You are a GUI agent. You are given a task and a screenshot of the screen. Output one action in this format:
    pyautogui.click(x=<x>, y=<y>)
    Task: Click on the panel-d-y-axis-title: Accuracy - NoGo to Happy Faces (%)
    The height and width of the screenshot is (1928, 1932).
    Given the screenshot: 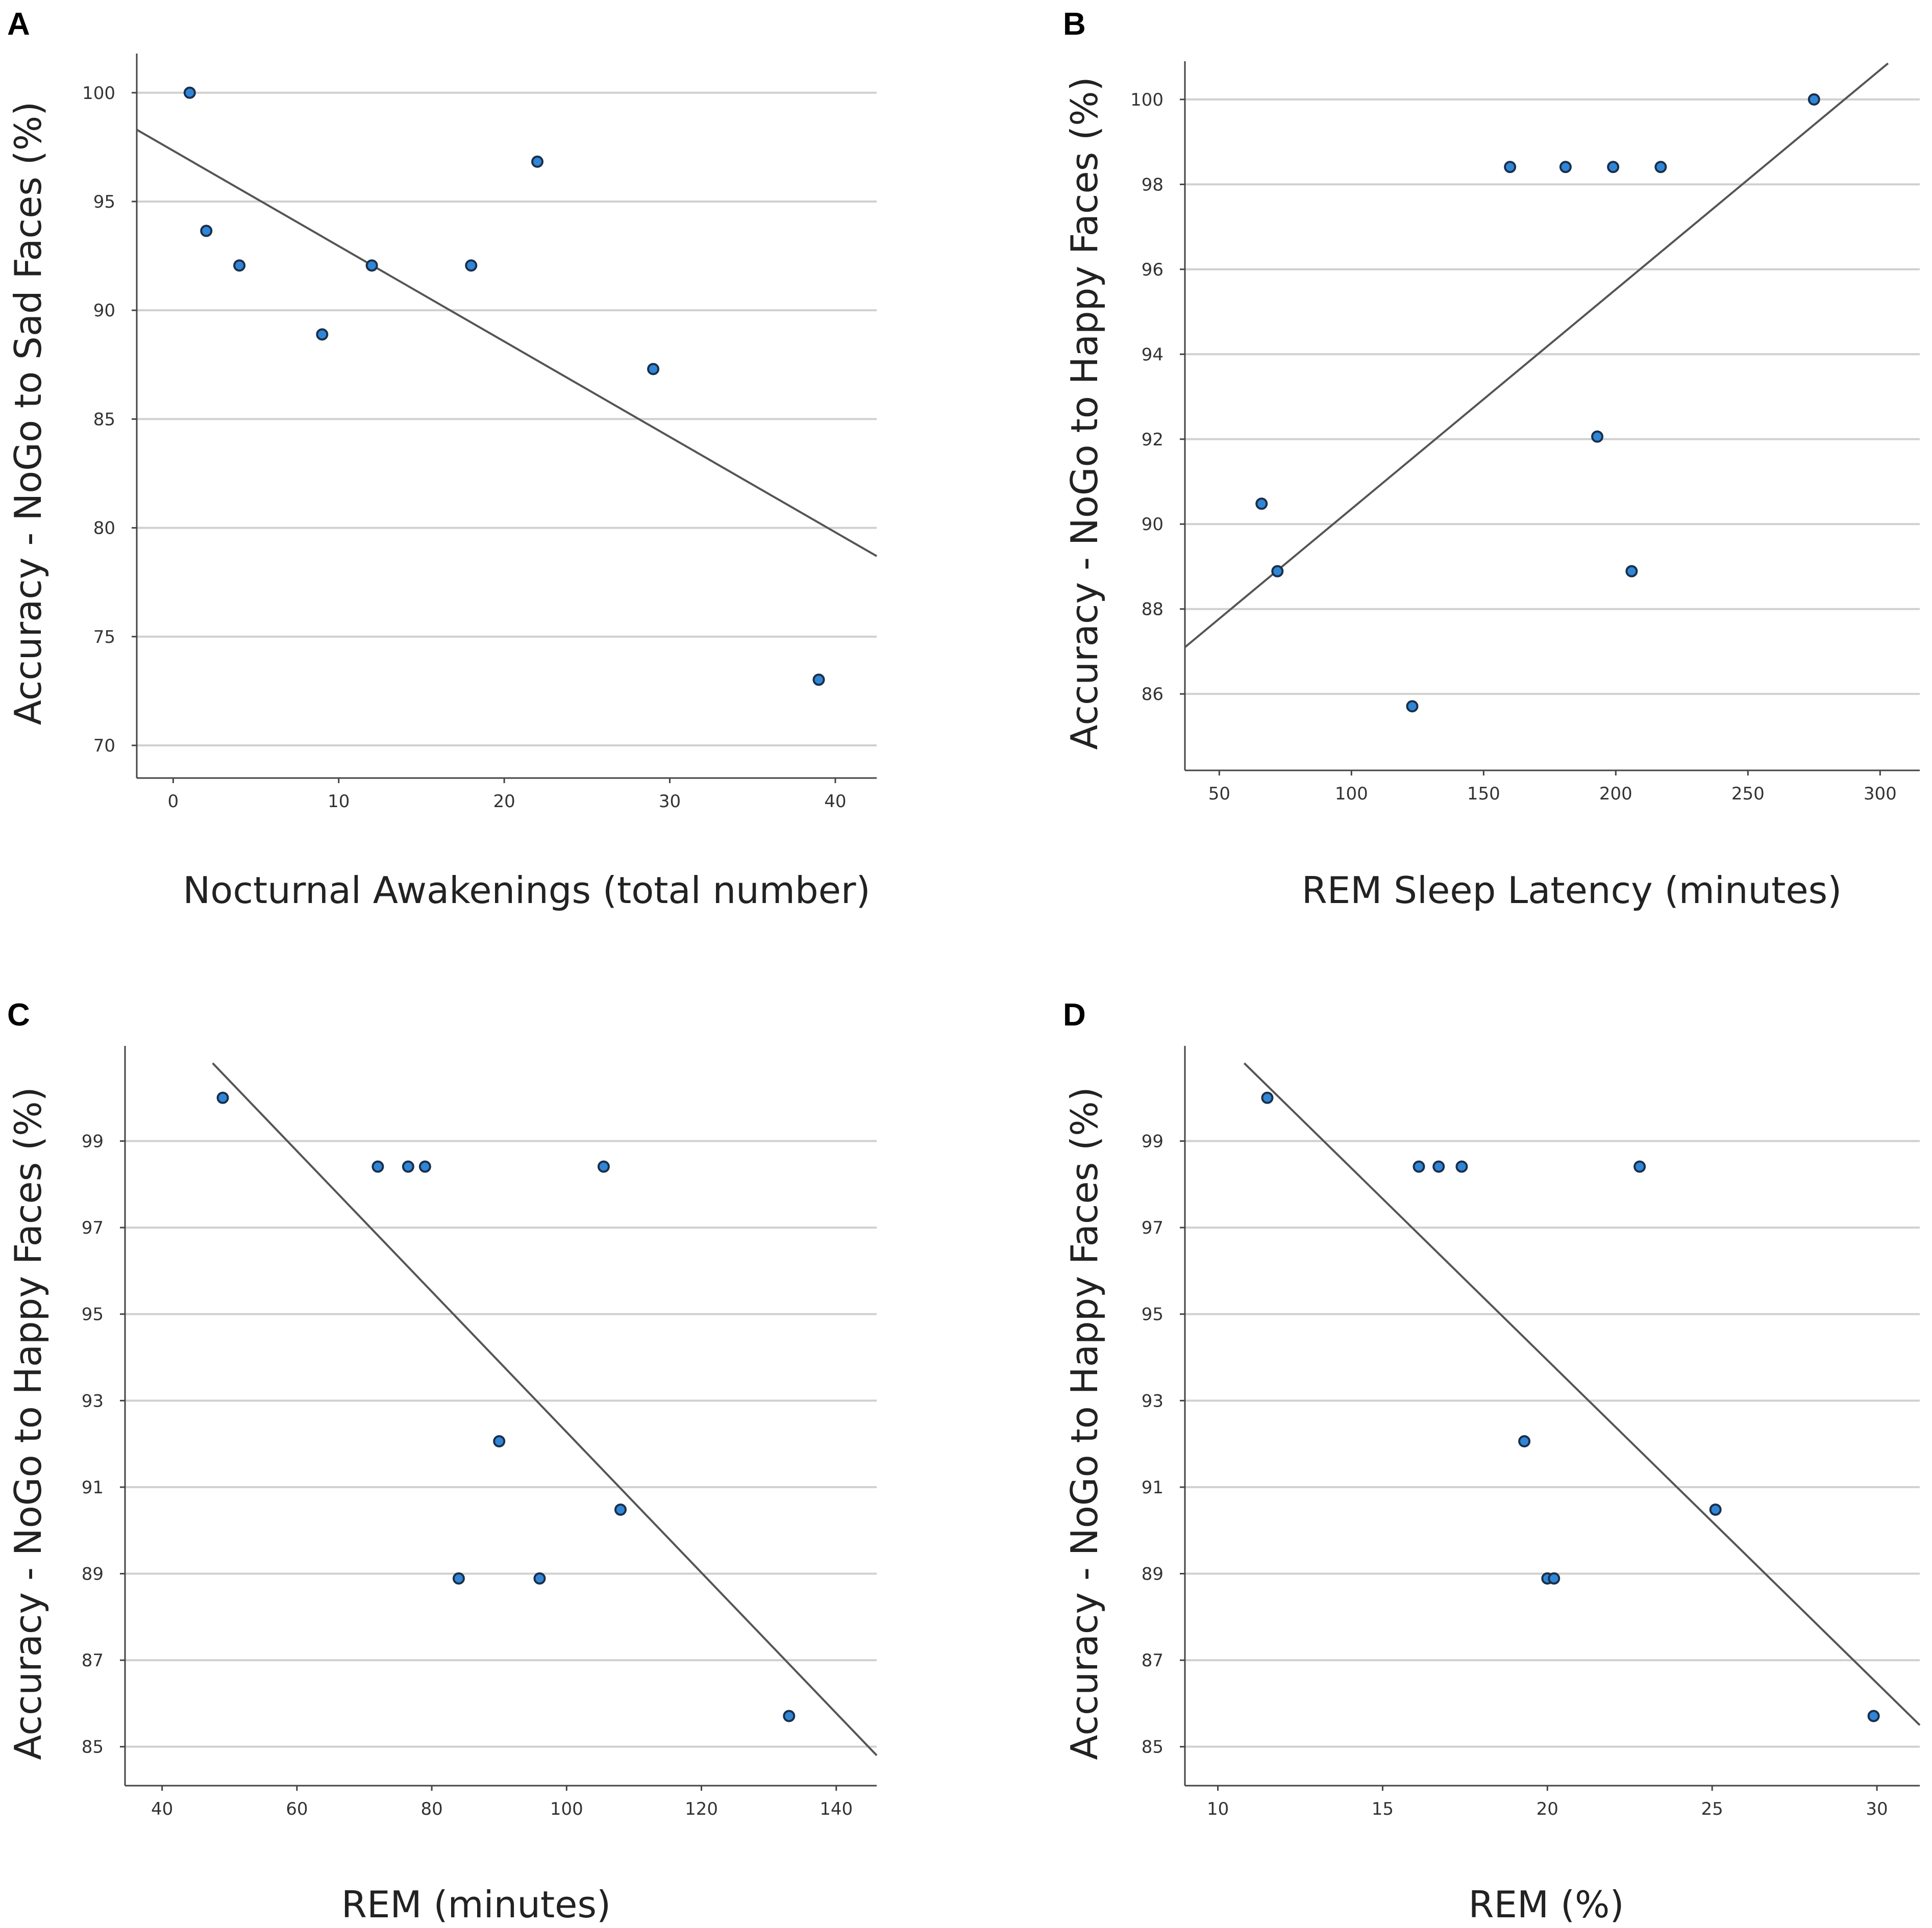 What is the action you would take?
    pyautogui.click(x=1084, y=1423)
    